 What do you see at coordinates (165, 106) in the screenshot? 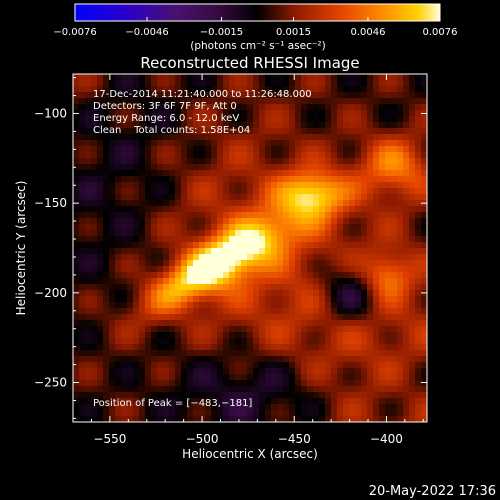
I see `info-line-detectors: Detectors: 3F 6F 7F 9F, Att 0` at bounding box center [165, 106].